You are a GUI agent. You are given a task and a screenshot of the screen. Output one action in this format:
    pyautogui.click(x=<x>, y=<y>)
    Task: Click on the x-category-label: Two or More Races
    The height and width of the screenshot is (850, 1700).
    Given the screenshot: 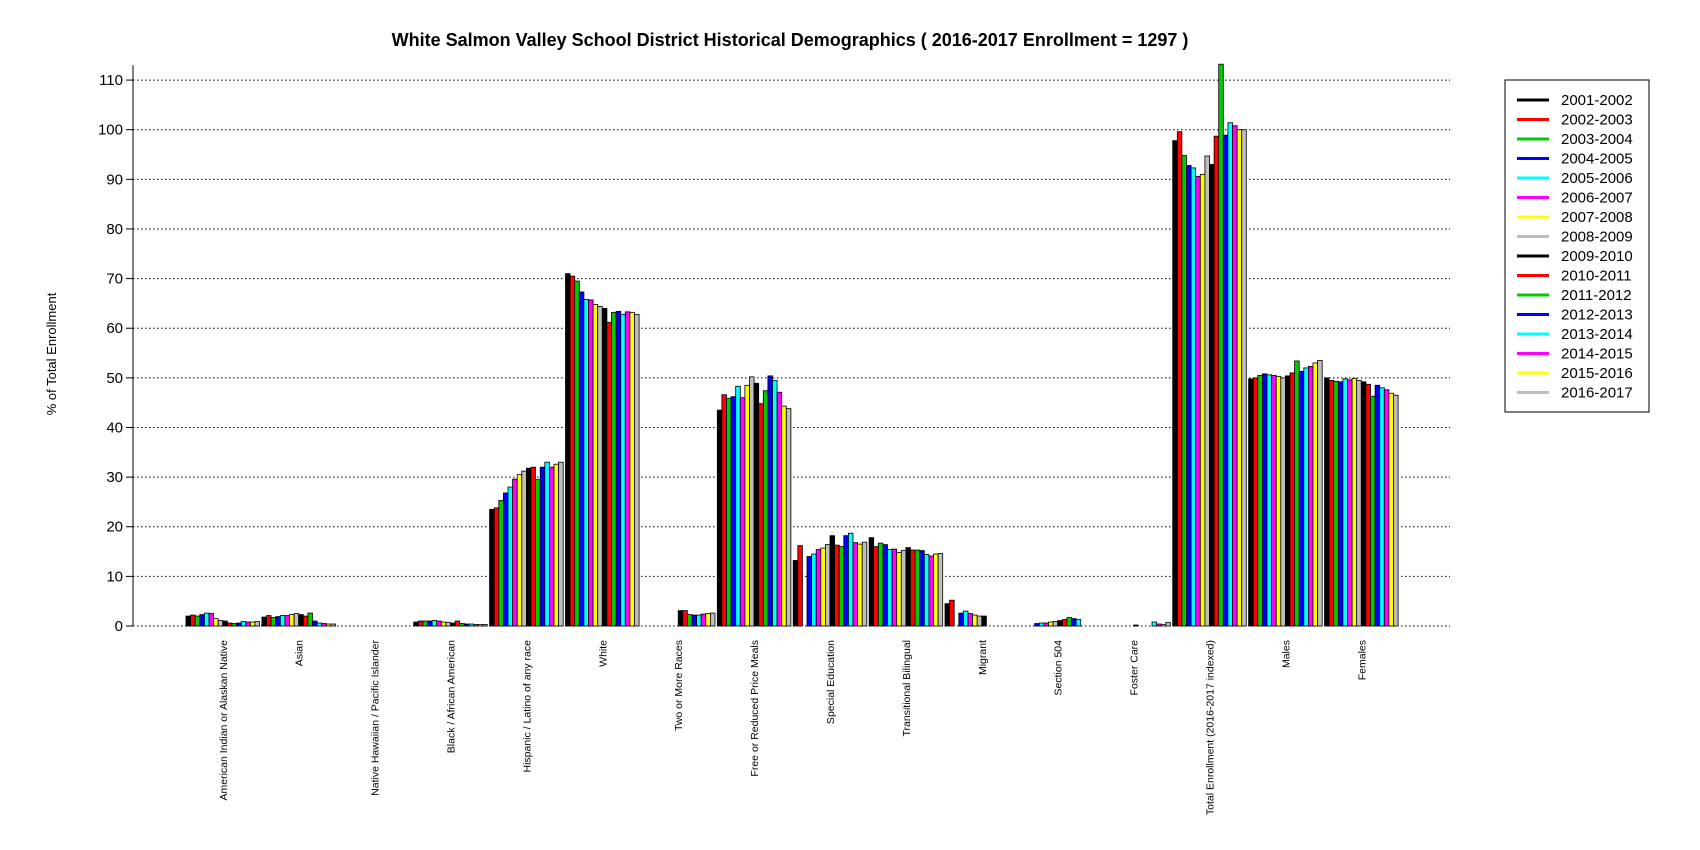 What is the action you would take?
    pyautogui.click(x=679, y=685)
    